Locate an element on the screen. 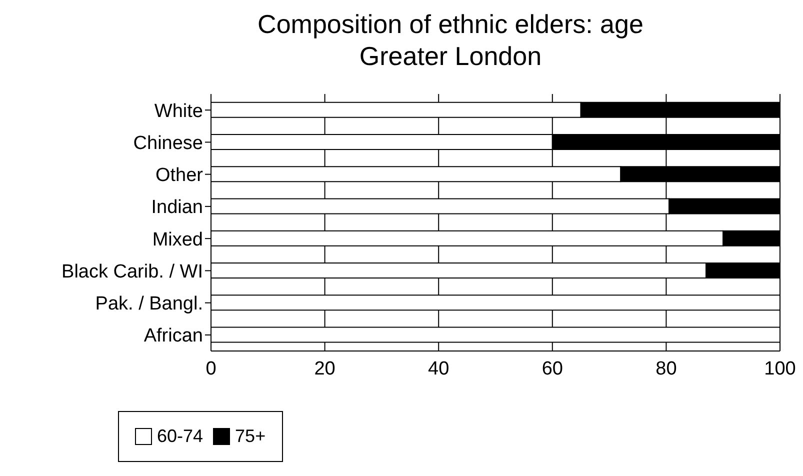  y-tick-label: Indian is located at coordinates (177, 207).